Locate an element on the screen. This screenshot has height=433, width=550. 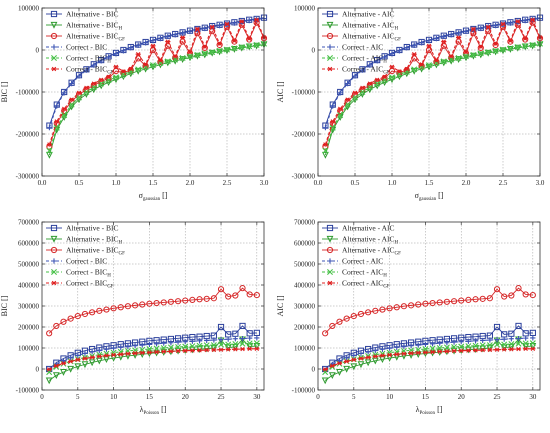
x-tick-label: 3.0 is located at coordinates (540, 183).